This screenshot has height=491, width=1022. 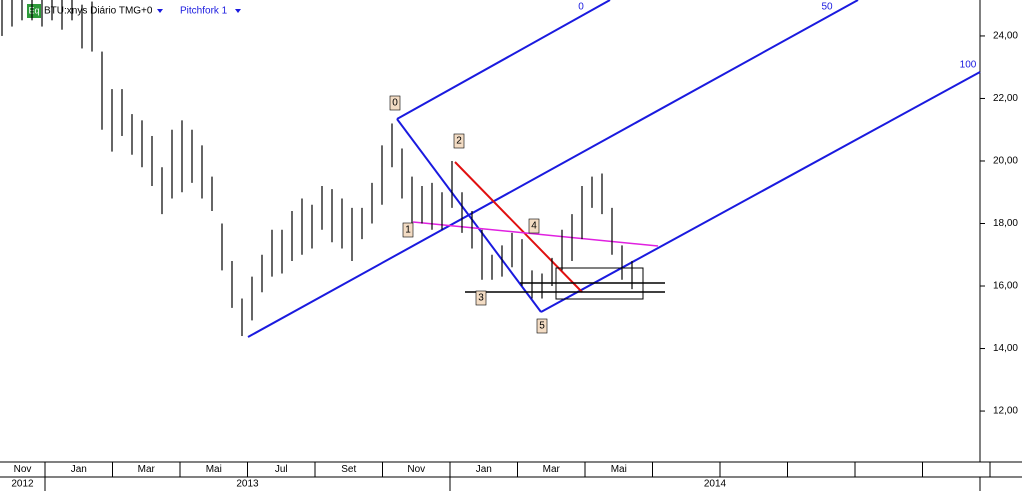 What do you see at coordinates (1005, 161) in the screenshot?
I see `y-tick-label: 20,00` at bounding box center [1005, 161].